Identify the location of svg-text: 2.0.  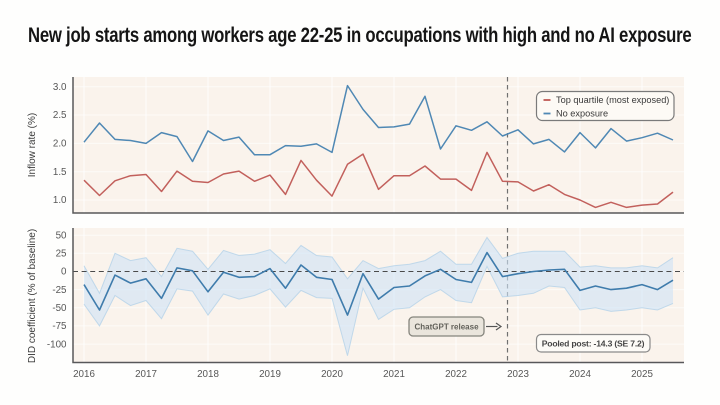
(60, 144).